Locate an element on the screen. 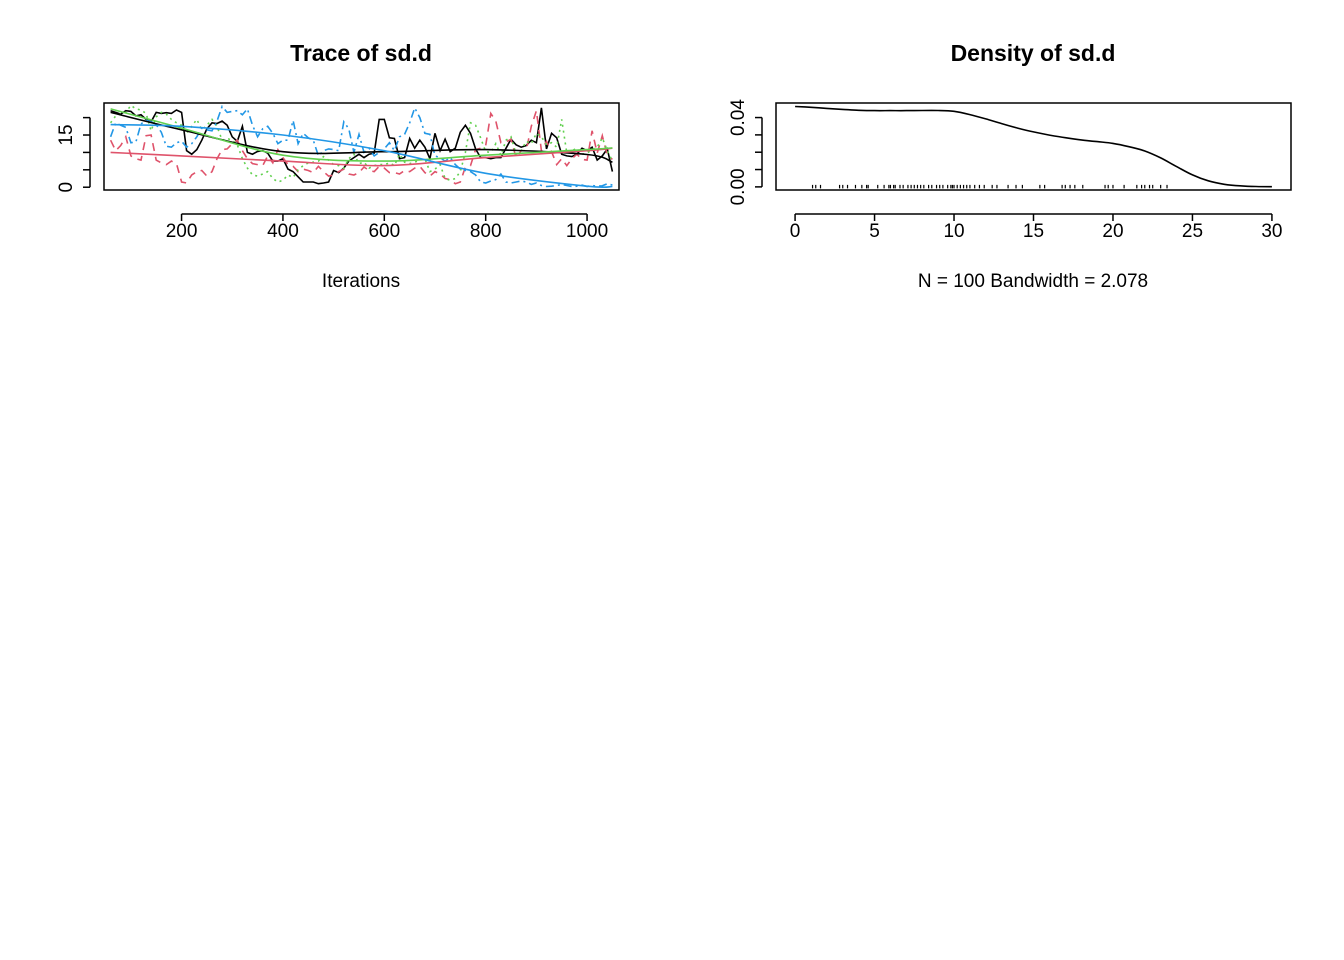  density-curve is located at coordinates (1033, 146).